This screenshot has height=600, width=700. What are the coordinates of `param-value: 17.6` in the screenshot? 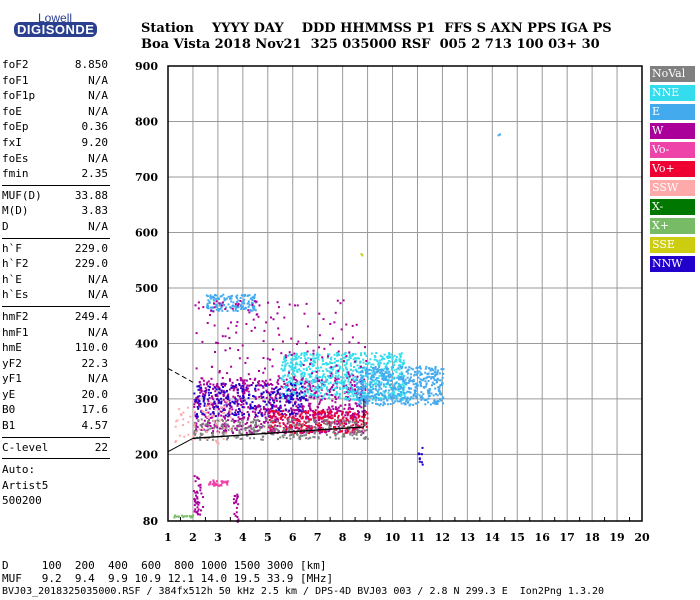 It's located at (95, 410).